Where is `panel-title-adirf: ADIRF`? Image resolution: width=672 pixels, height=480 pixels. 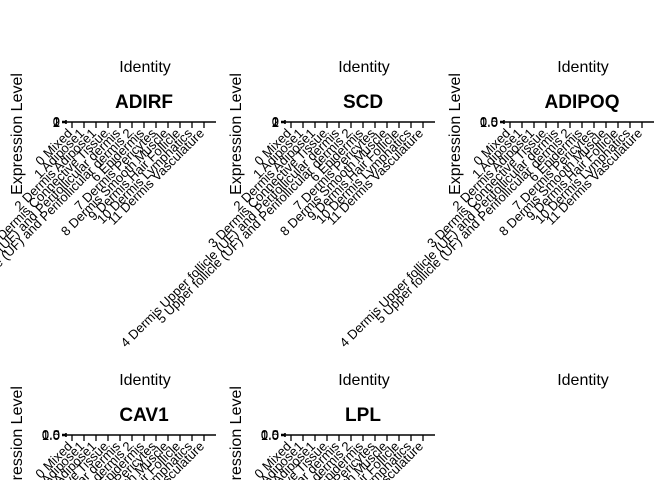
panel-title-adirf: ADIRF is located at coordinates (144, 102).